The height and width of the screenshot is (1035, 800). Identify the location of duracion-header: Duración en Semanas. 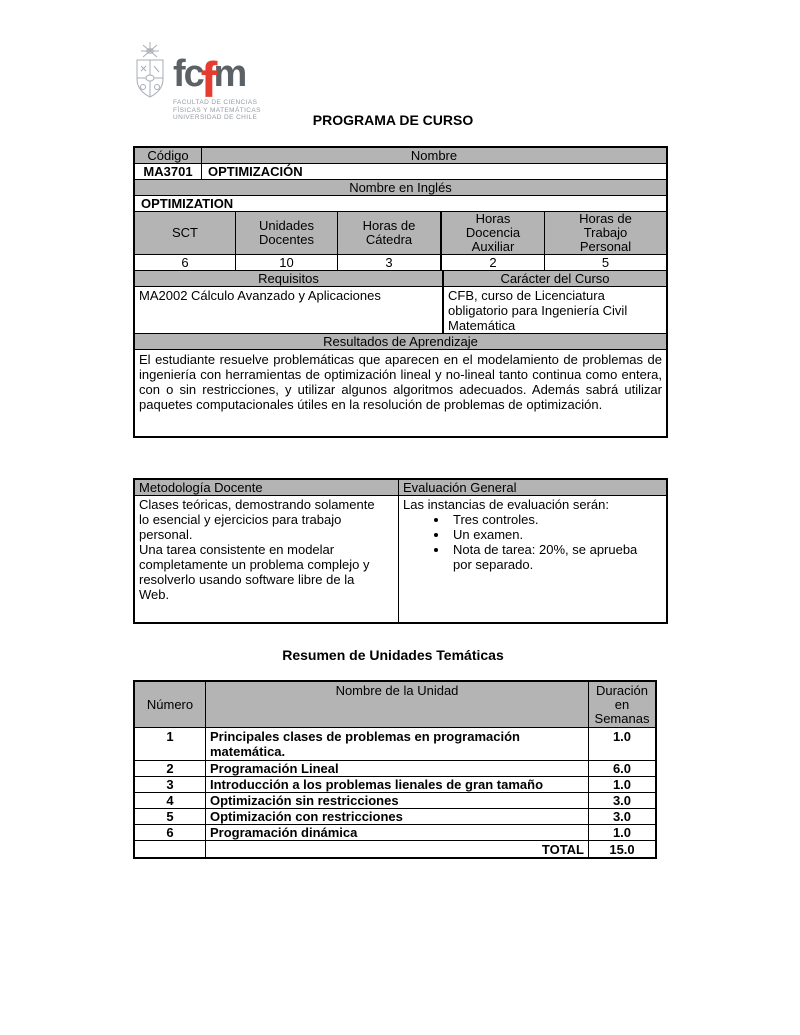
(622, 704).